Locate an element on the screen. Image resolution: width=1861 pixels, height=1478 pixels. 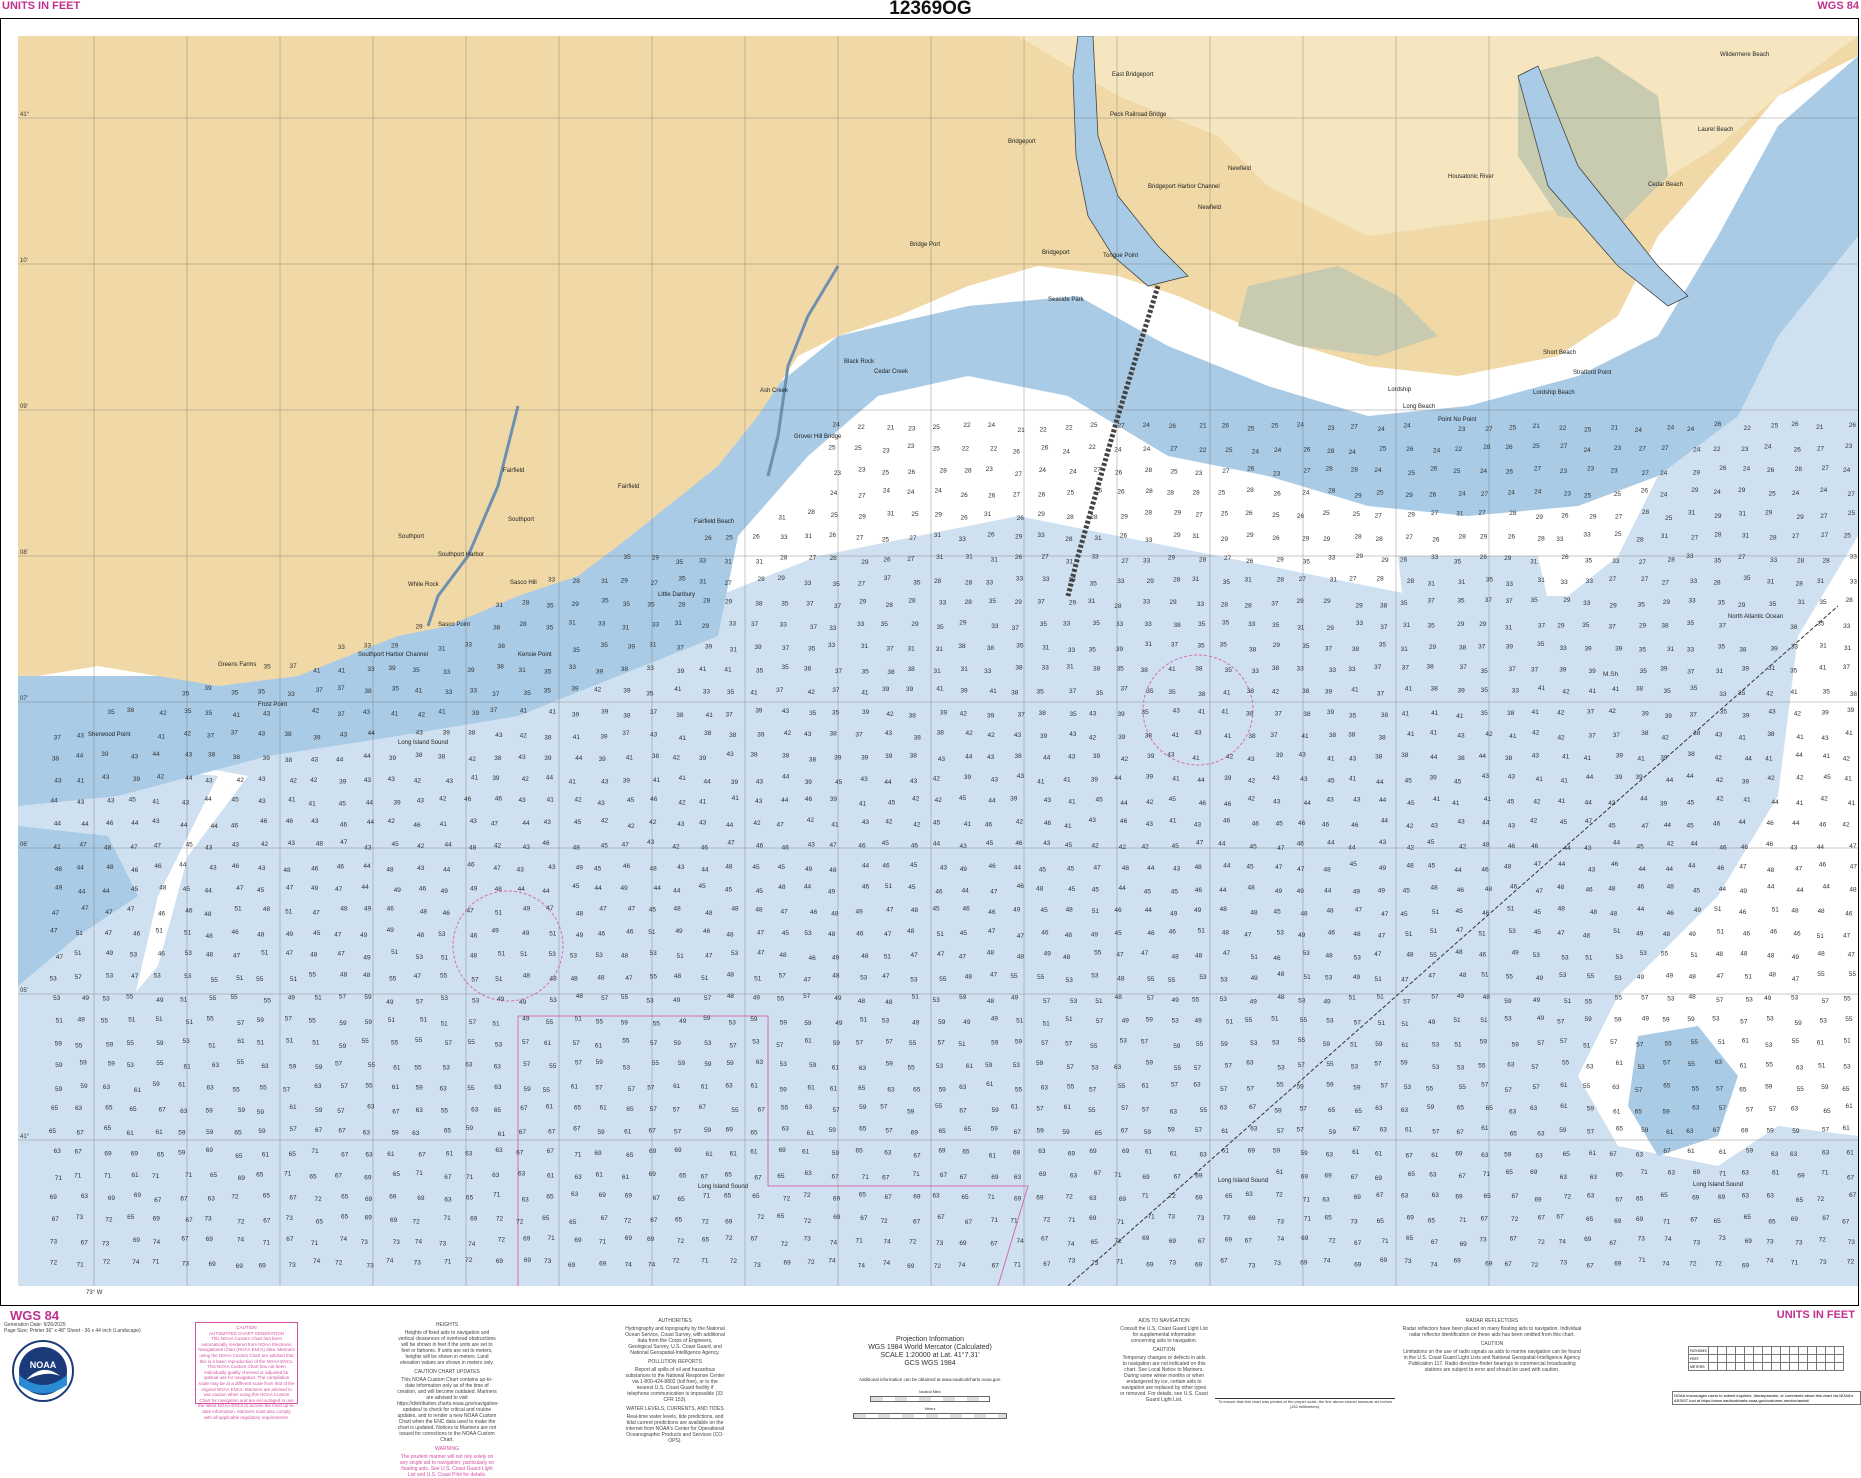
bridgeport-channel is located at coordinates (1113, 441).